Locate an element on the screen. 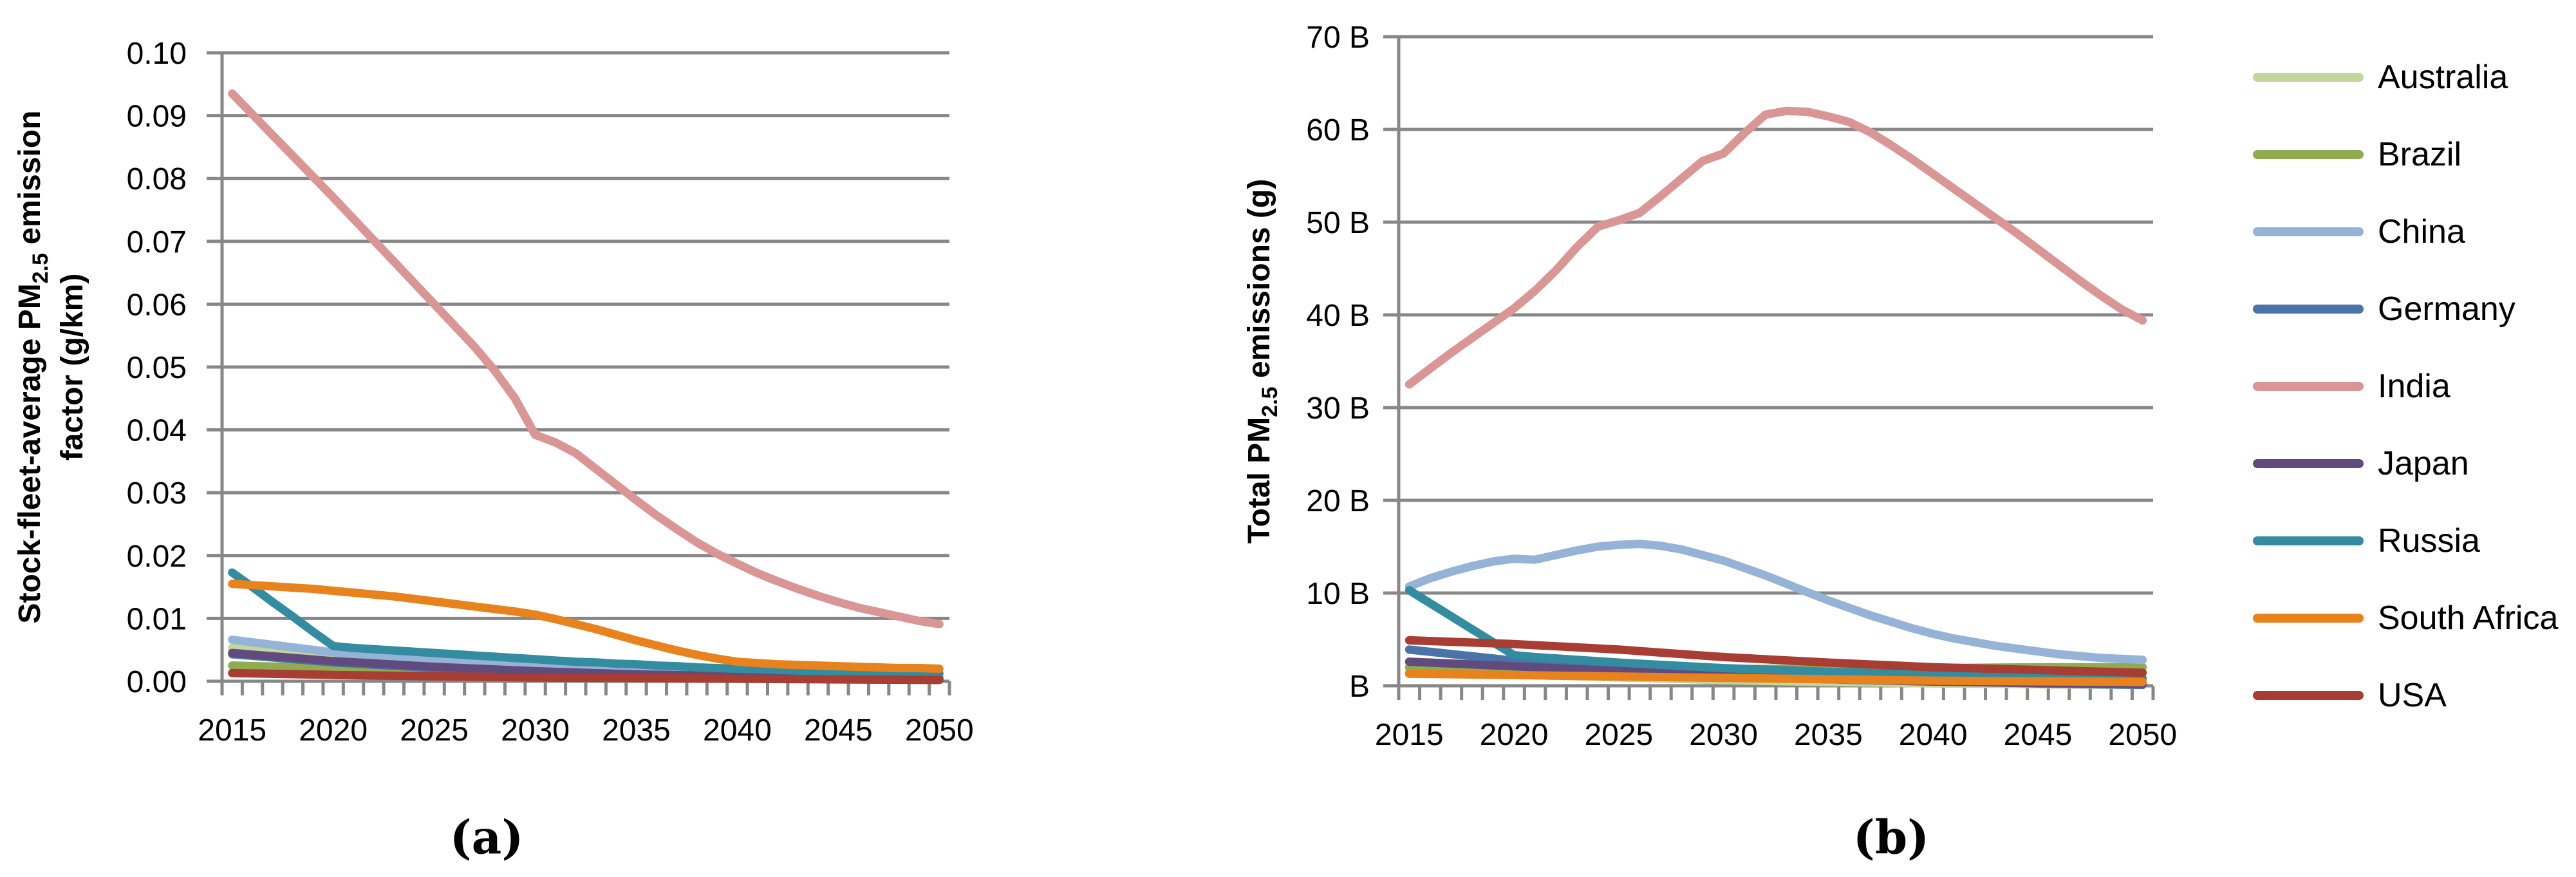  y-tick-label: 30 B is located at coordinates (1338, 408).